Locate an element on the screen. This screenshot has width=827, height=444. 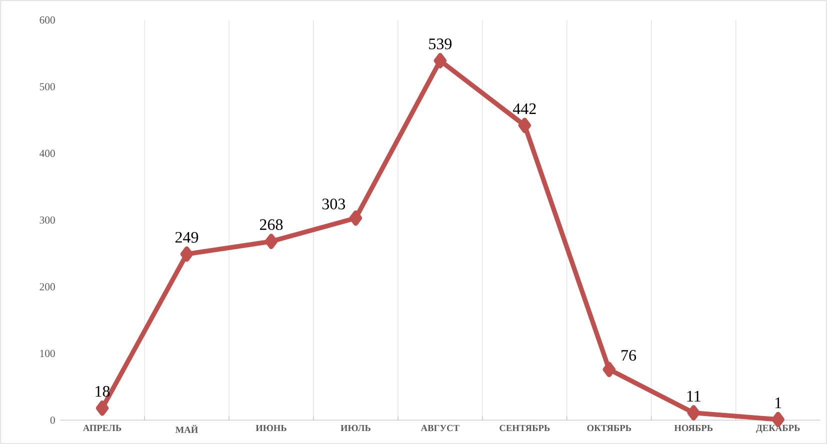
data-label: 303 is located at coordinates (334, 204).